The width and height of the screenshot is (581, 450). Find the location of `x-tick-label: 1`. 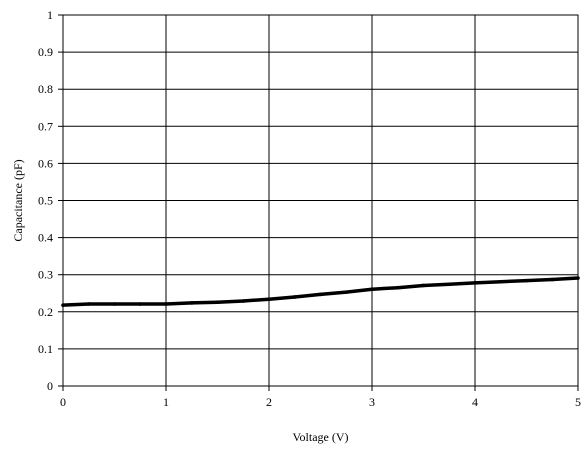

x-tick-label: 1 is located at coordinates (166, 402).